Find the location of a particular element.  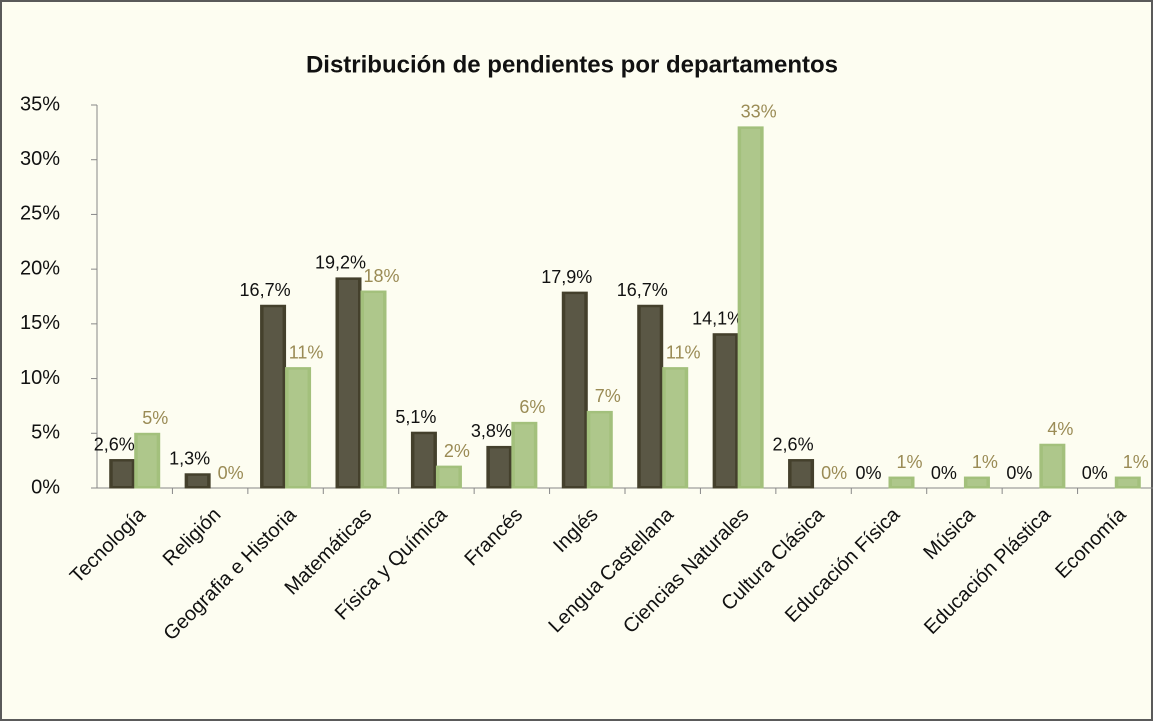

data-label: 5,1% is located at coordinates (415, 417).